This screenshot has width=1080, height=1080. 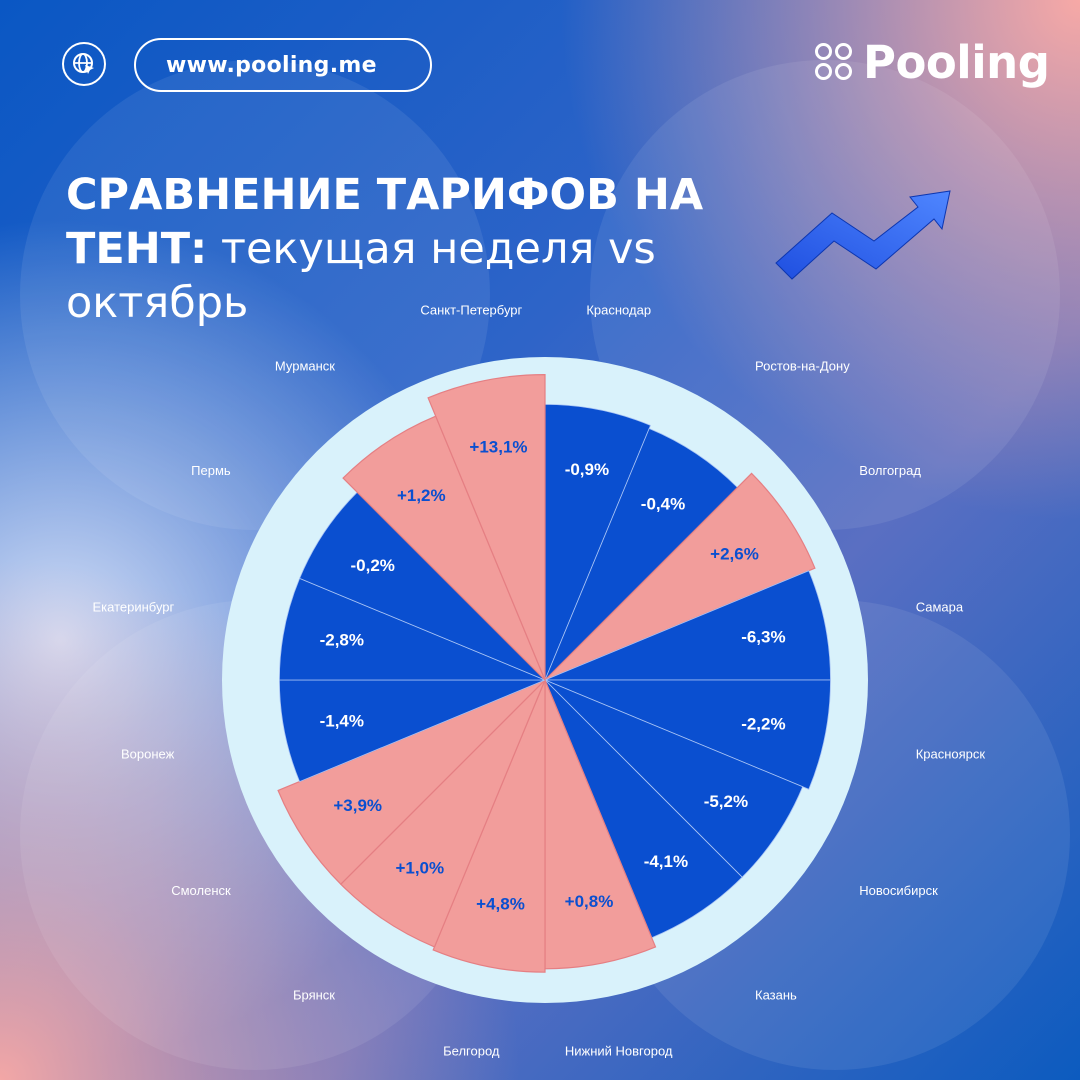 I want to click on chart-value-label: -4,1%, so click(x=666, y=861).